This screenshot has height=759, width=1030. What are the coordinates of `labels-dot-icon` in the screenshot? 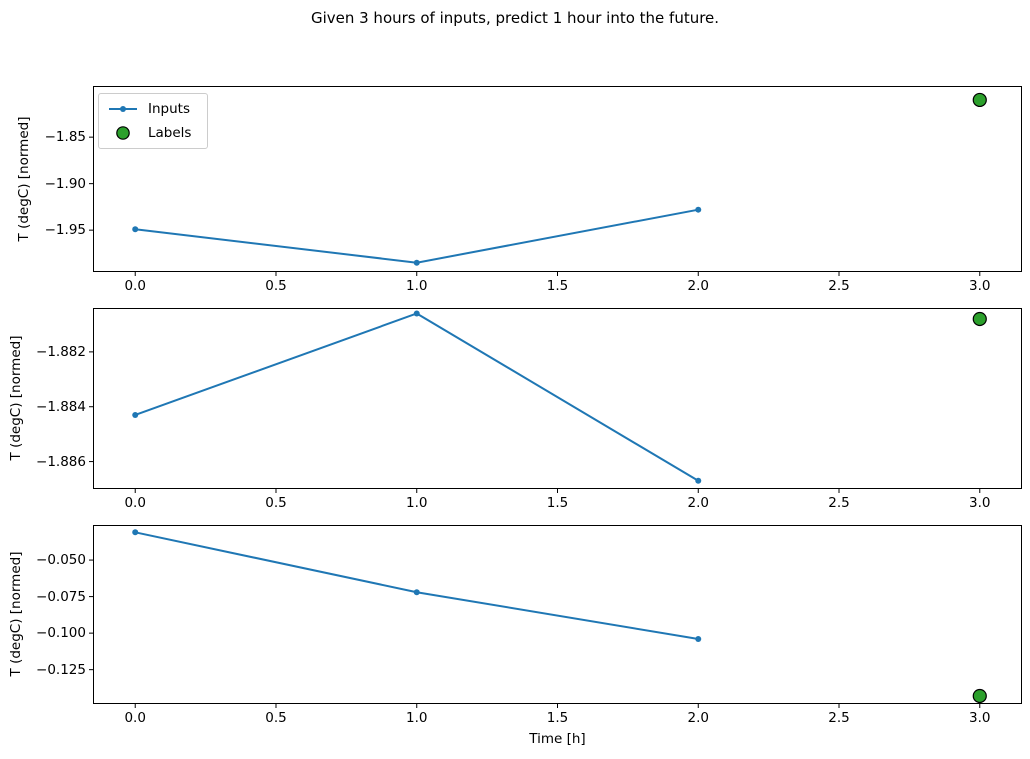 It's located at (123, 133).